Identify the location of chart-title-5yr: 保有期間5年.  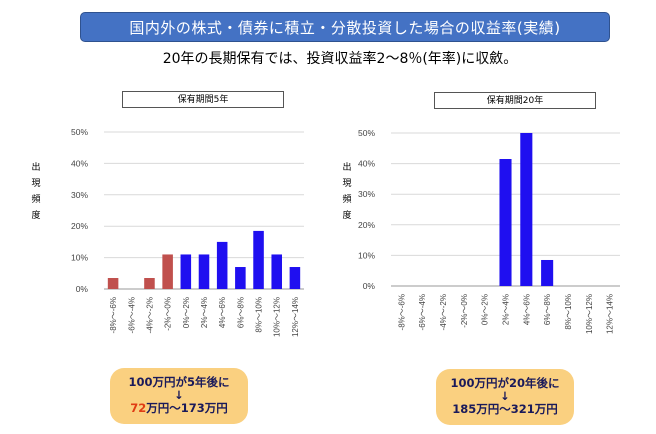
(203, 99).